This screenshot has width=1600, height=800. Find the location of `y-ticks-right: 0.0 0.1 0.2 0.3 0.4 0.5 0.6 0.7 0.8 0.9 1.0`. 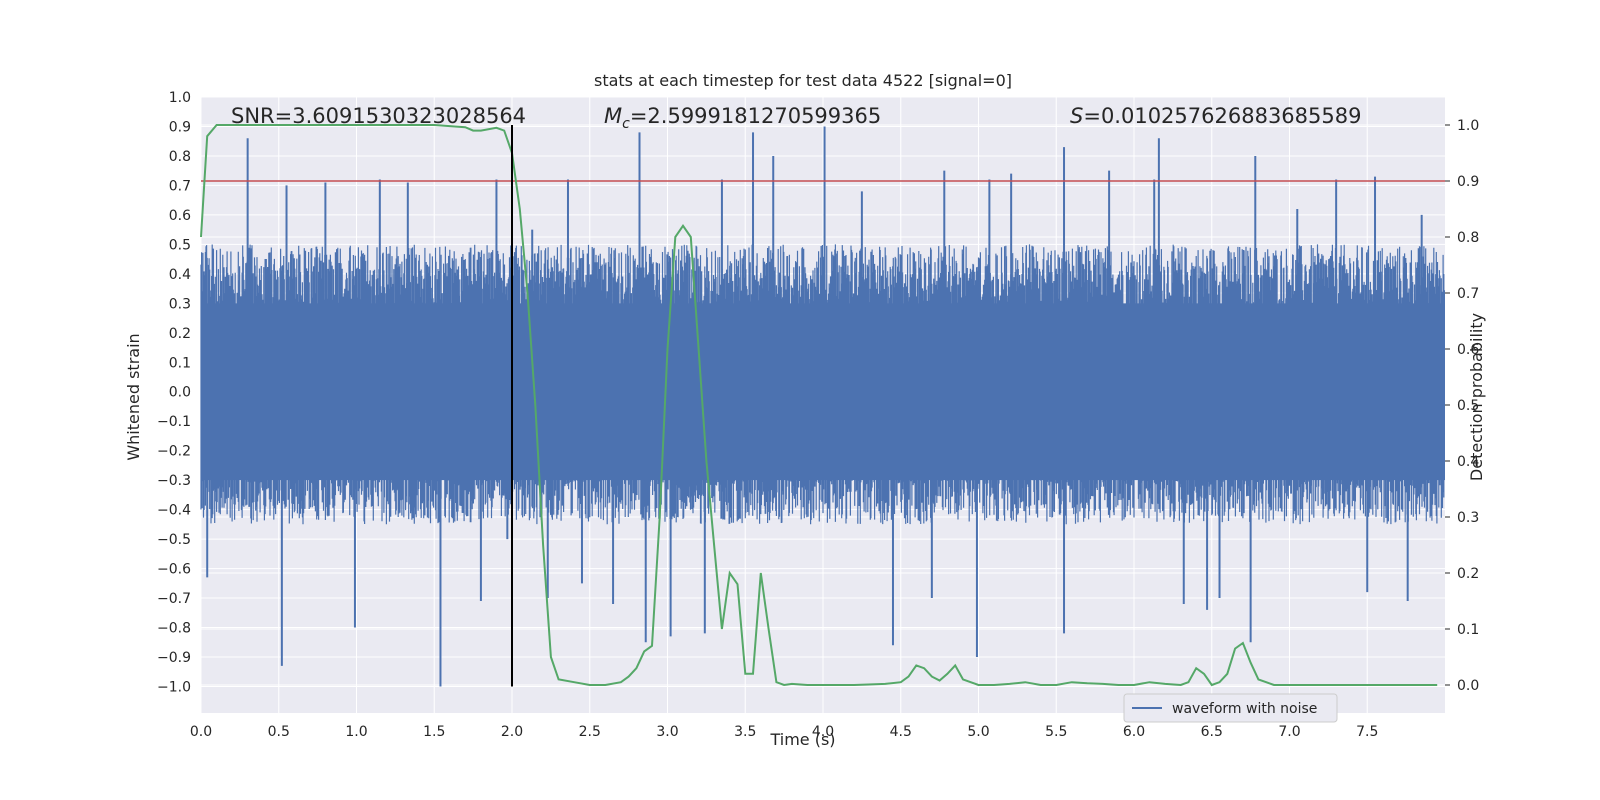

y-ticks-right: 0.0 0.1 0.2 0.3 0.4 0.5 0.6 0.7 0.8 0.9 1.0 is located at coordinates (1462, 406).